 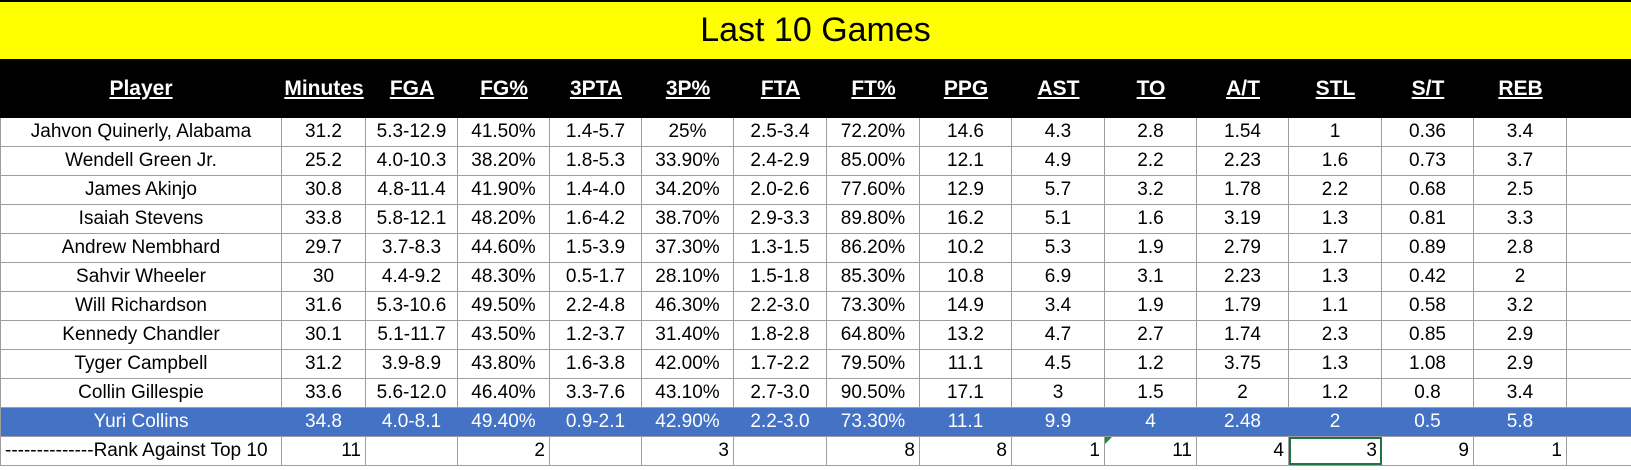 I want to click on stat-cell: 5.1, so click(x=1058, y=219).